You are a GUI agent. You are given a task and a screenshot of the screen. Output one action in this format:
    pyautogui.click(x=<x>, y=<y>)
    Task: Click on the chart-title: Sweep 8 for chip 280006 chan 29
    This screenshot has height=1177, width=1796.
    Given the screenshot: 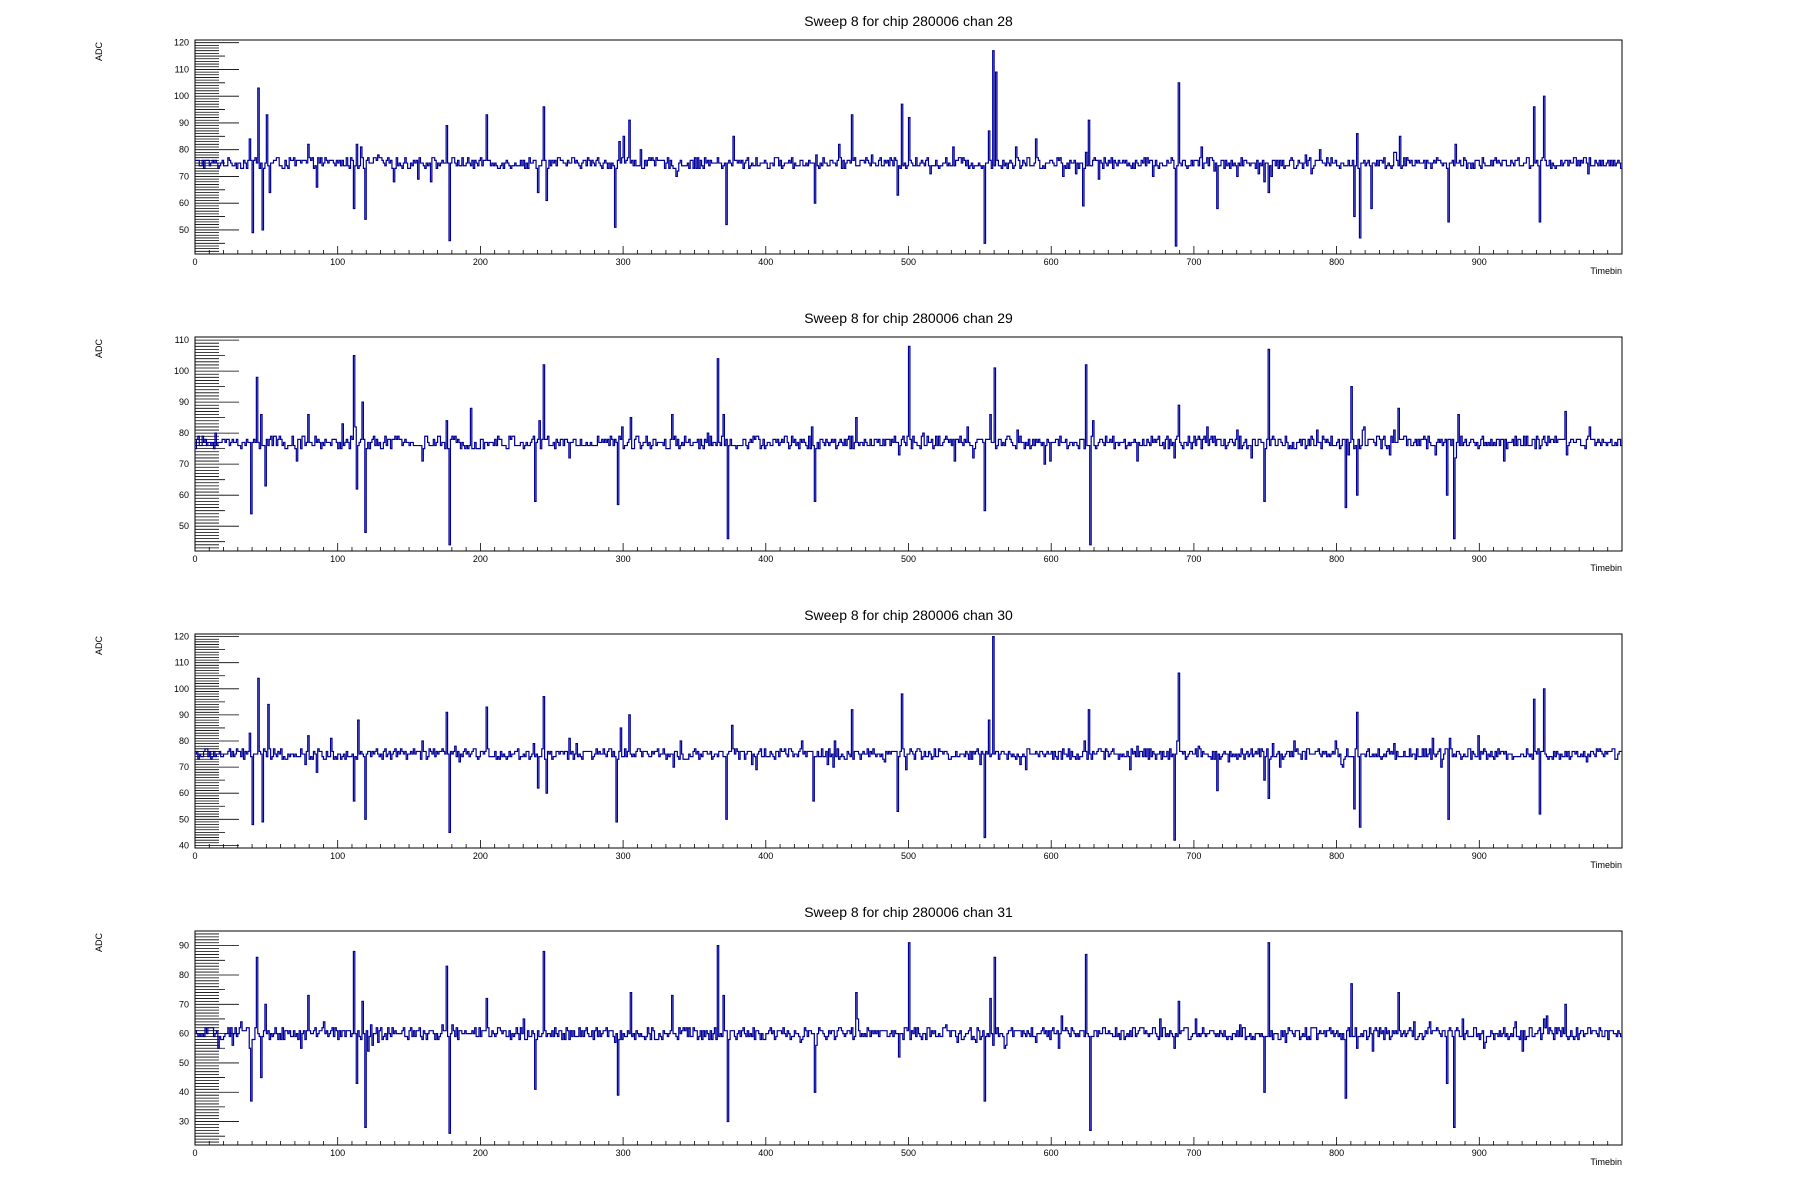 What is the action you would take?
    pyautogui.click(x=908, y=318)
    